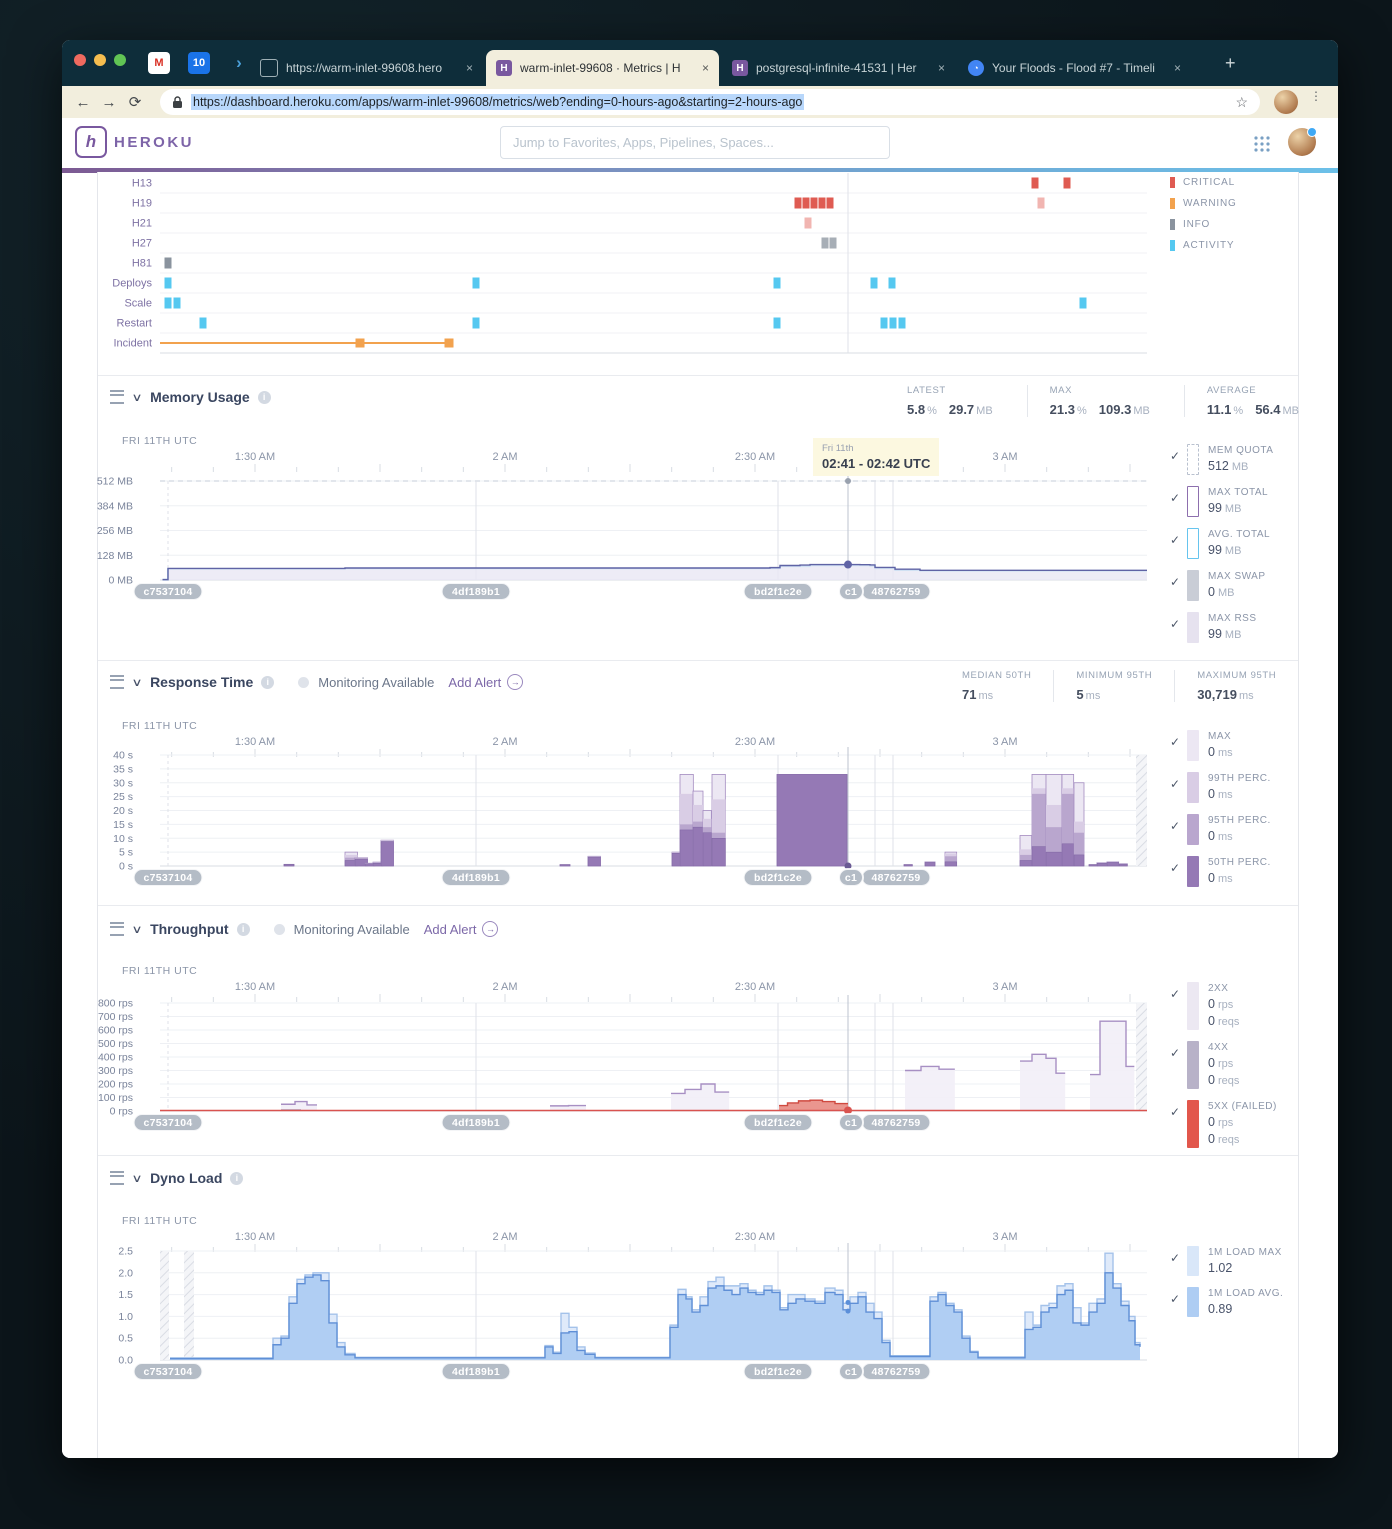 Image resolution: width=1392 pixels, height=1529 pixels. Describe the element at coordinates (91, 142) in the screenshot. I see `heroku-logo: h` at that location.